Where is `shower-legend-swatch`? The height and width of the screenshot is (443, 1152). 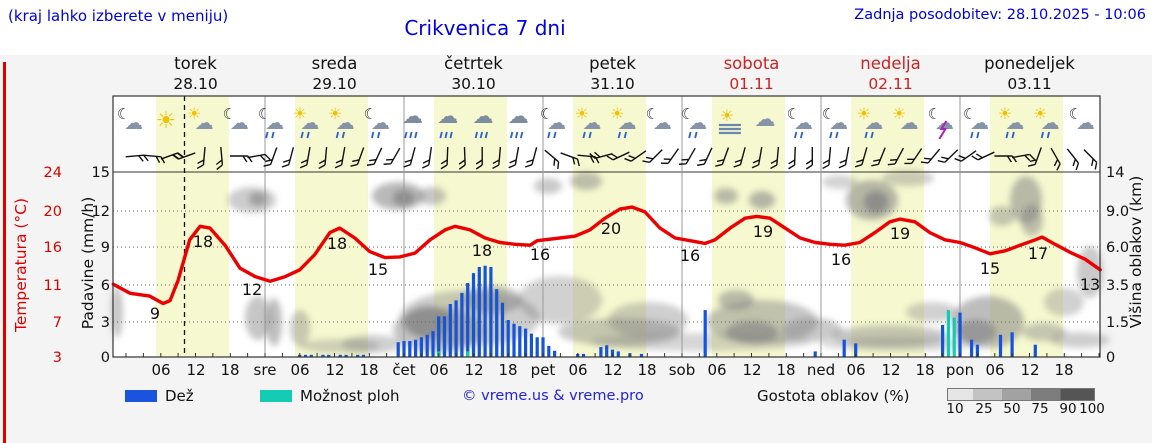
shower-legend-swatch is located at coordinates (276, 396).